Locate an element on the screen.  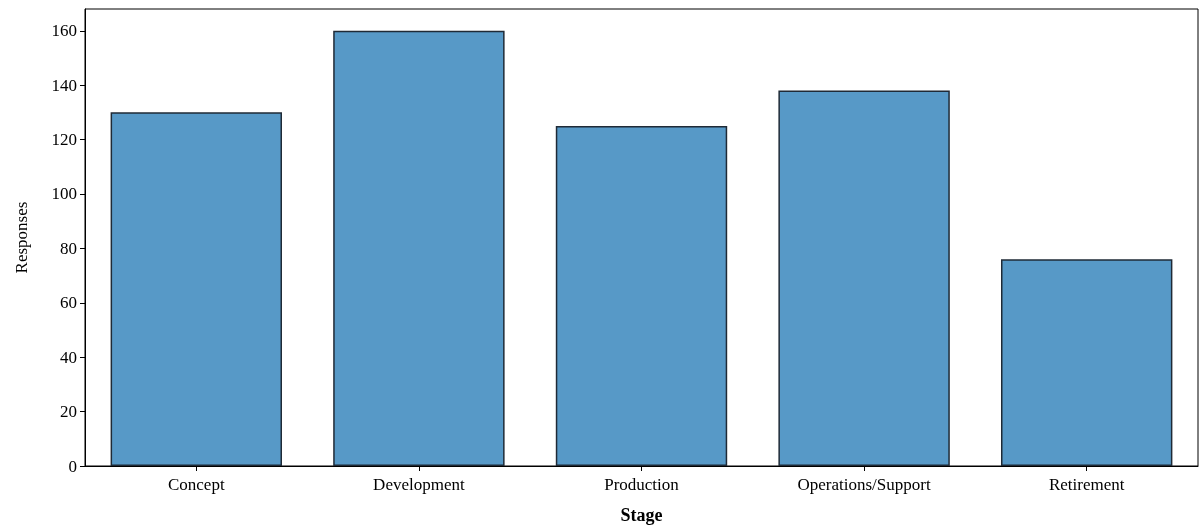
y-tick-label: 160 is located at coordinates (64, 31).